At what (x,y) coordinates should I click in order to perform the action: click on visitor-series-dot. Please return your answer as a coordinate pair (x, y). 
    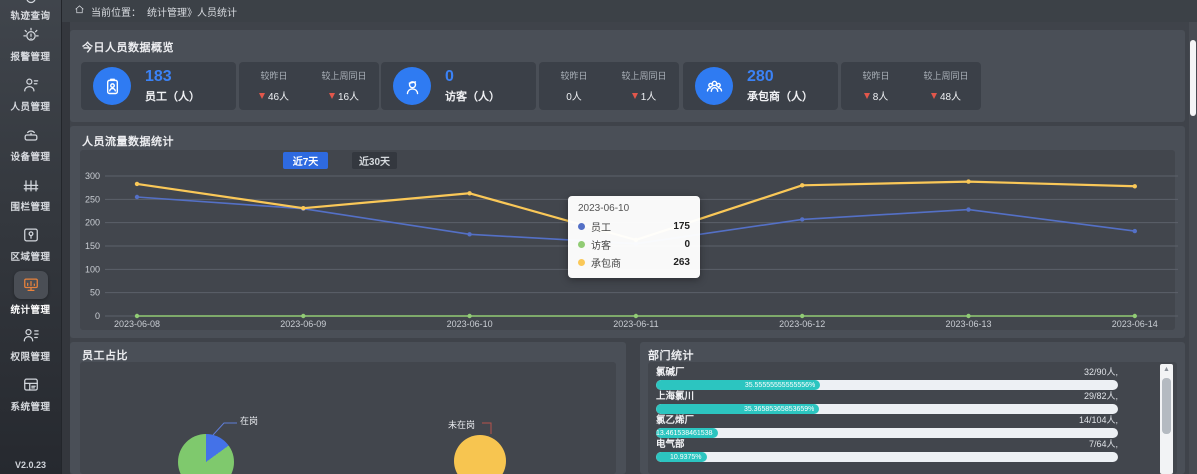
    Looking at the image, I should click on (581, 244).